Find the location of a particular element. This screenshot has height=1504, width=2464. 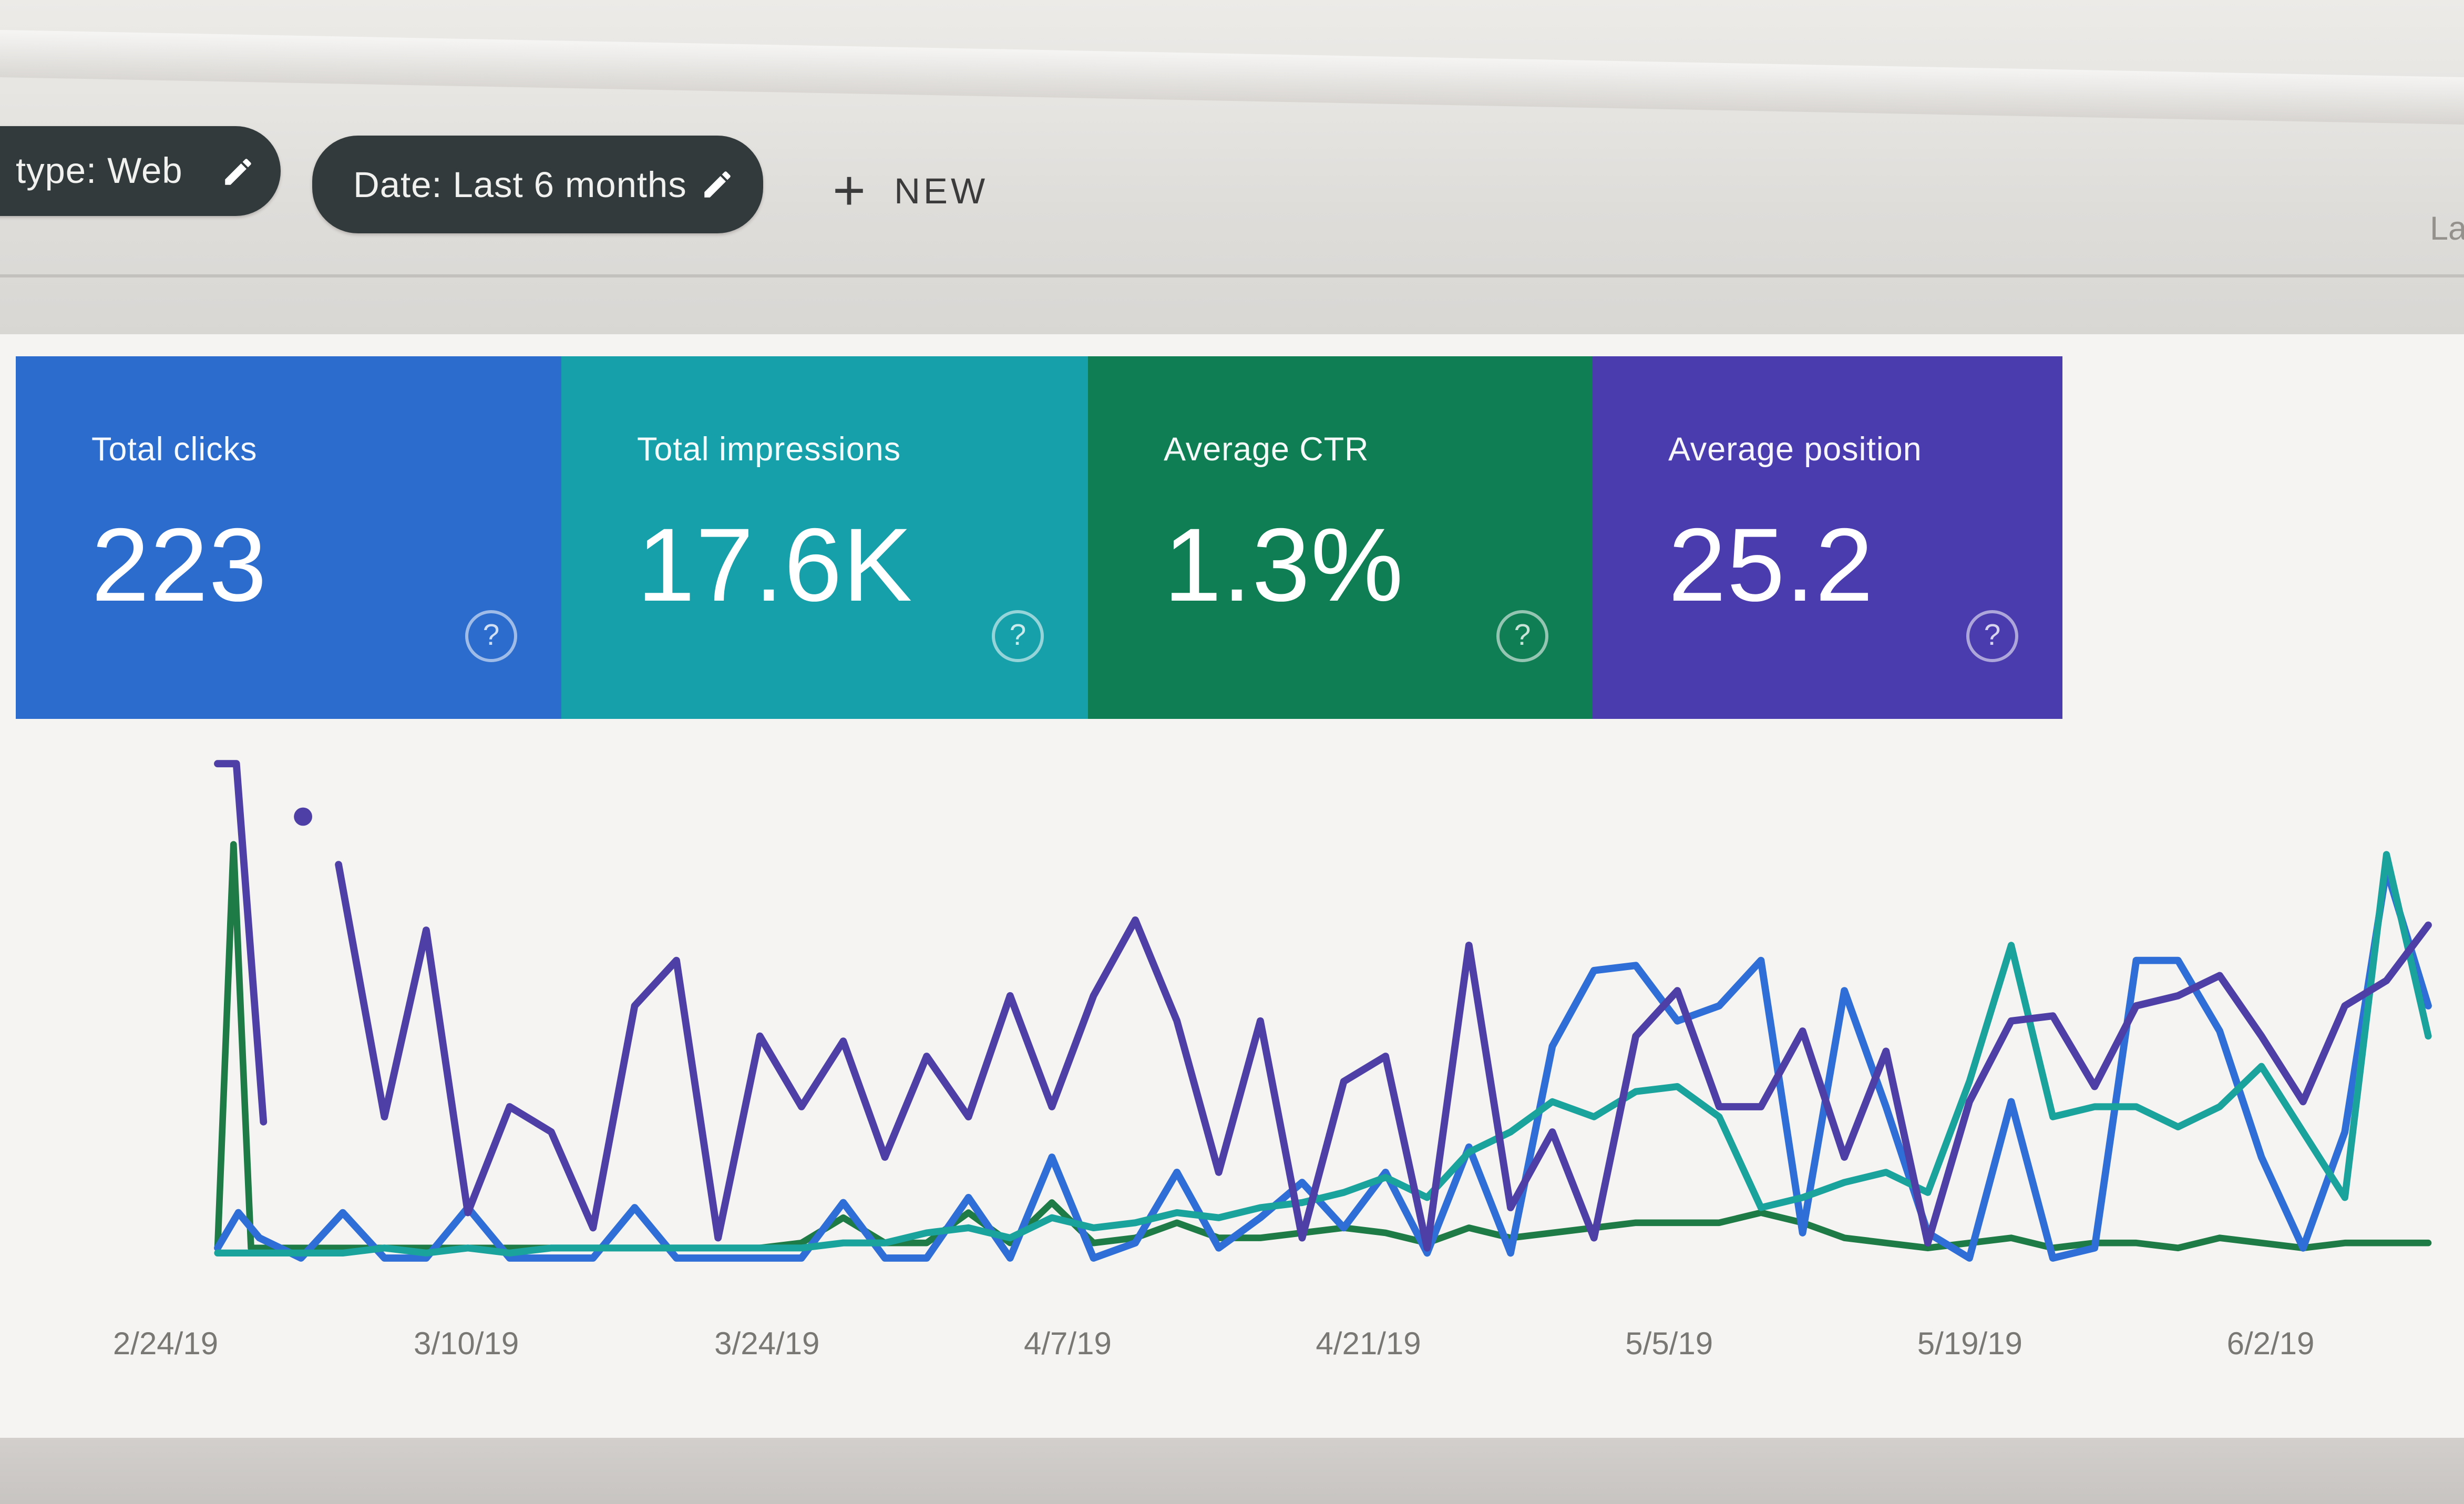

x-axis-label: 5/19/19 is located at coordinates (1970, 1345).